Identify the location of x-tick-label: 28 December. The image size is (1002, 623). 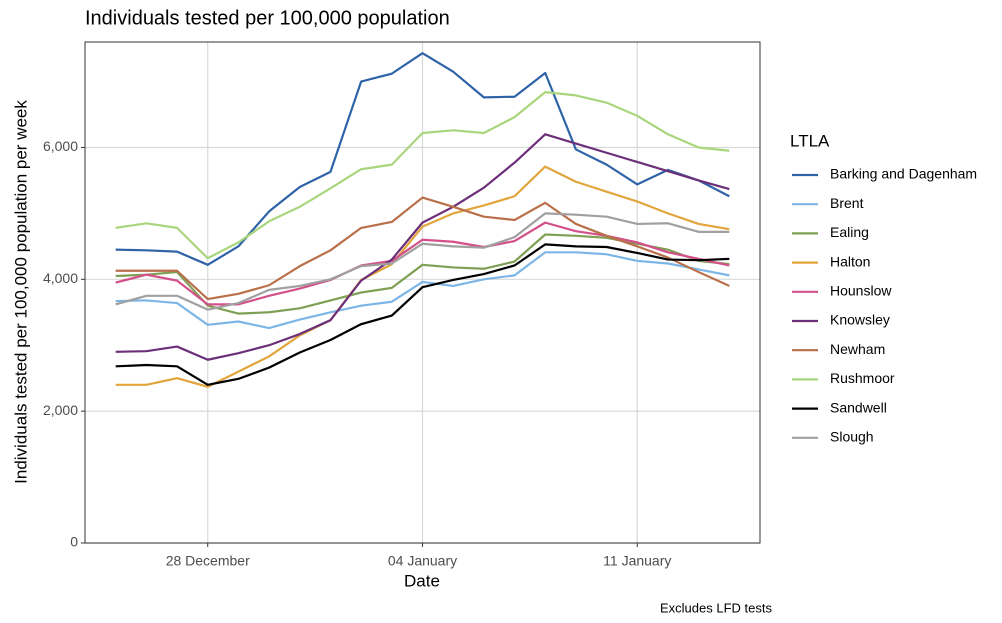
(208, 561).